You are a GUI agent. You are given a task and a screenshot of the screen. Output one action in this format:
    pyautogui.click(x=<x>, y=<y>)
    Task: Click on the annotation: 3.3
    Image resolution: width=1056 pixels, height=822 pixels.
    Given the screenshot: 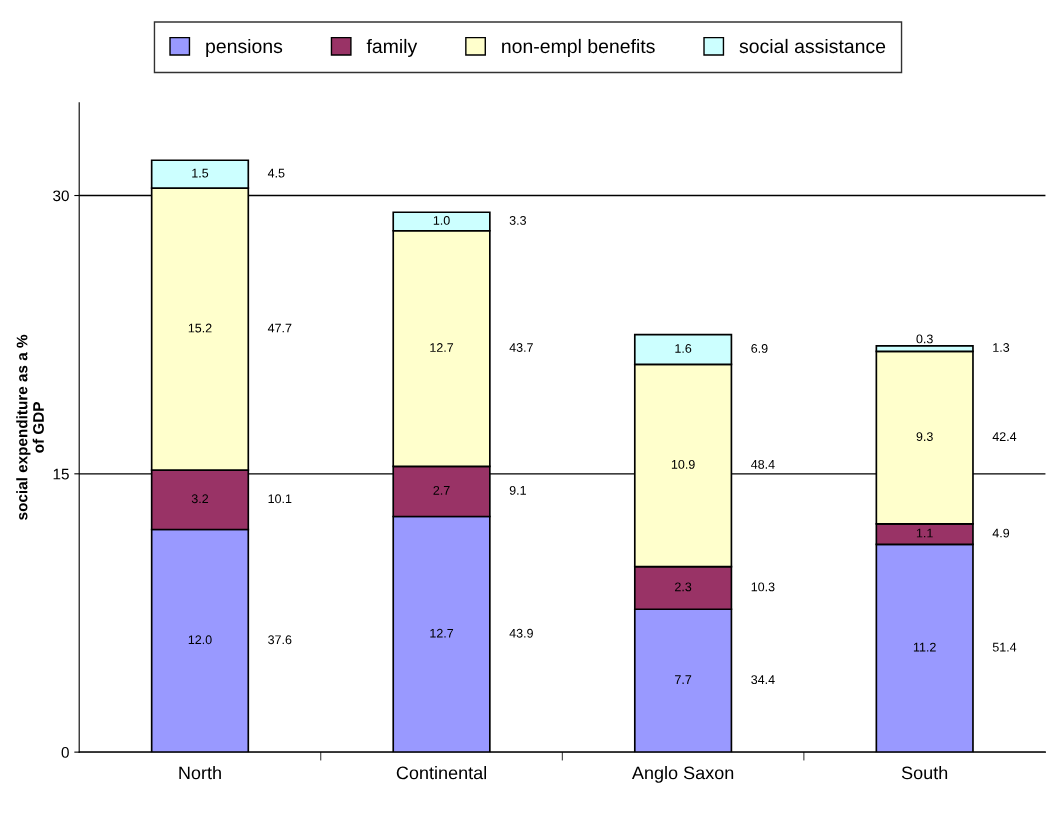 What is the action you would take?
    pyautogui.click(x=517, y=220)
    